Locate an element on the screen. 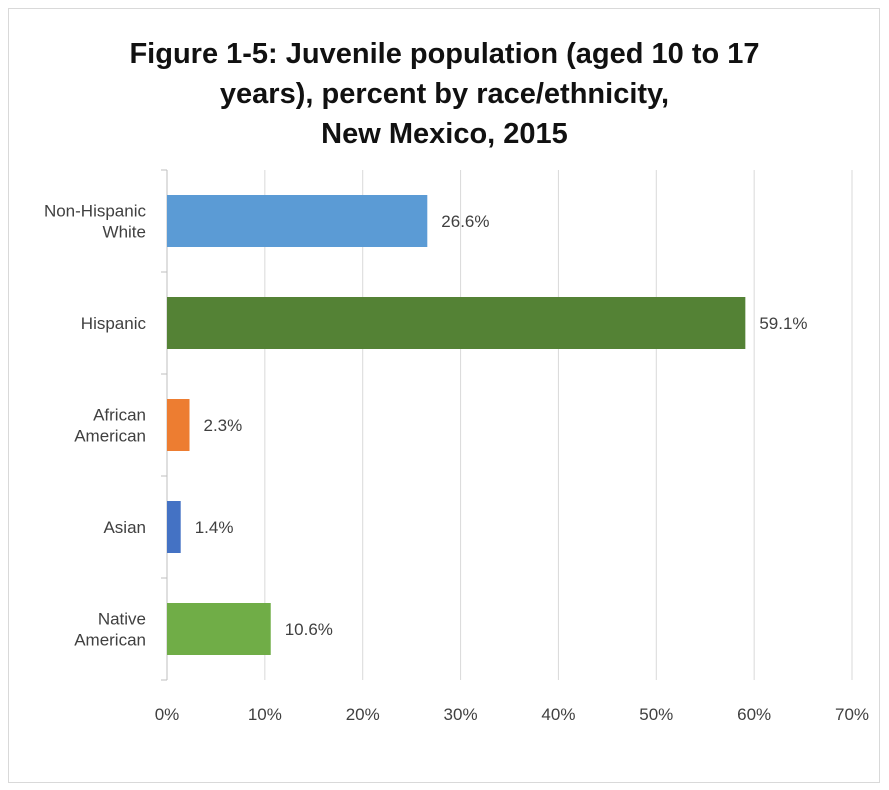 Image resolution: width=889 pixels, height=790 pixels. data-label: 59.1% is located at coordinates (783, 323).